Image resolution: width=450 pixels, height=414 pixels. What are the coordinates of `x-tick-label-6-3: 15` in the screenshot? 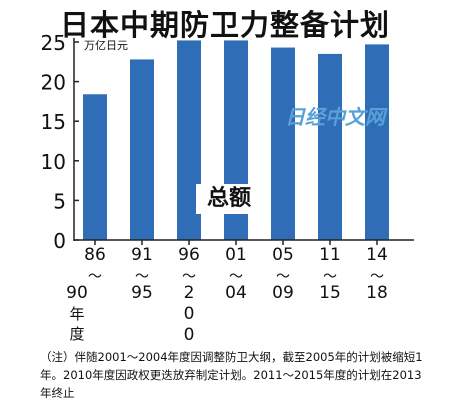 It's located at (330, 293).